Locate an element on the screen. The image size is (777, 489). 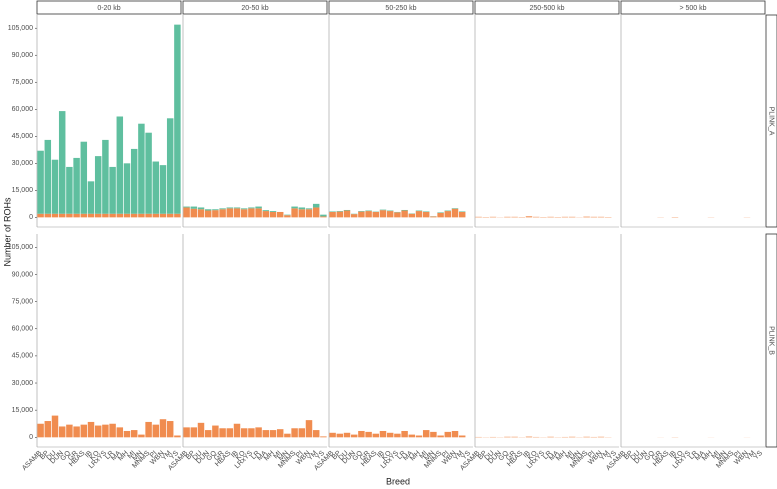
x-tick-label: MI is located at coordinates (423, 455).